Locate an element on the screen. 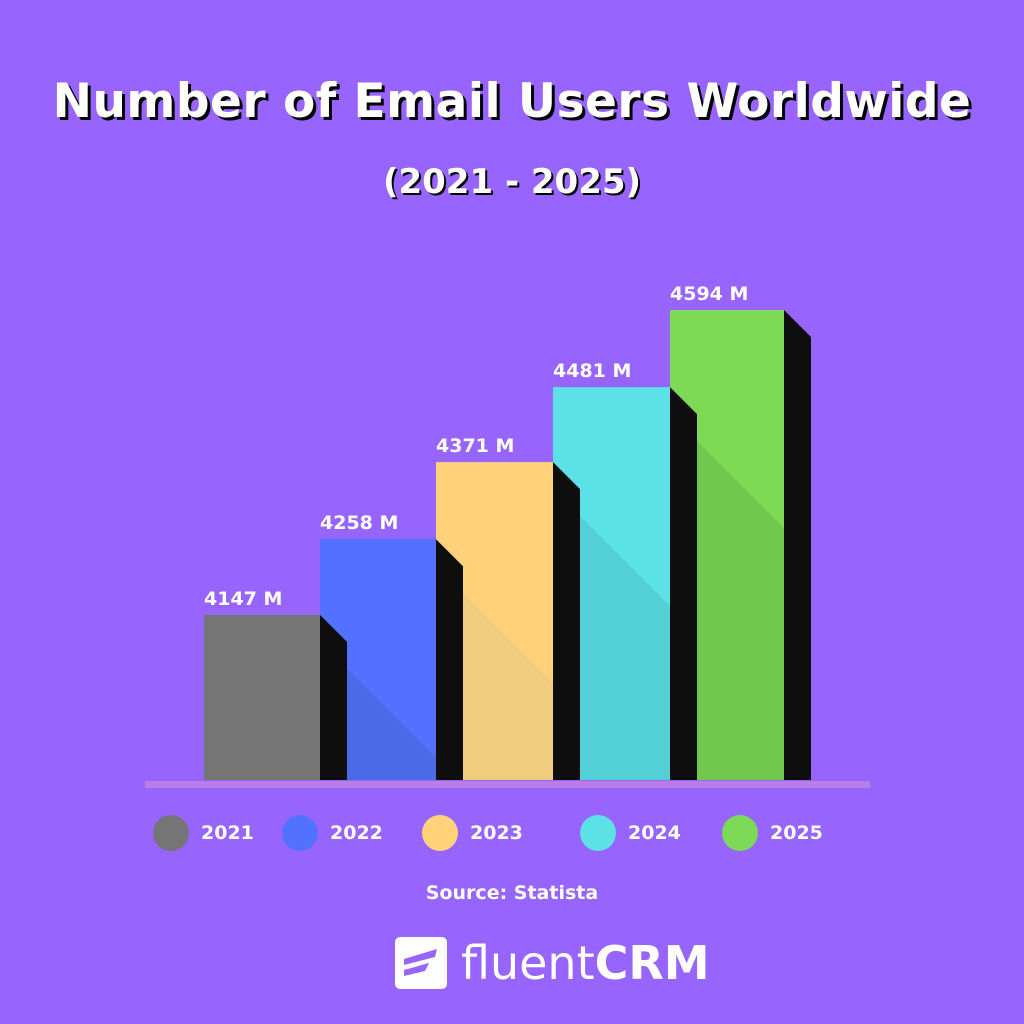 The height and width of the screenshot is (1024, 1024). data-label: 4258 M is located at coordinates (359, 523).